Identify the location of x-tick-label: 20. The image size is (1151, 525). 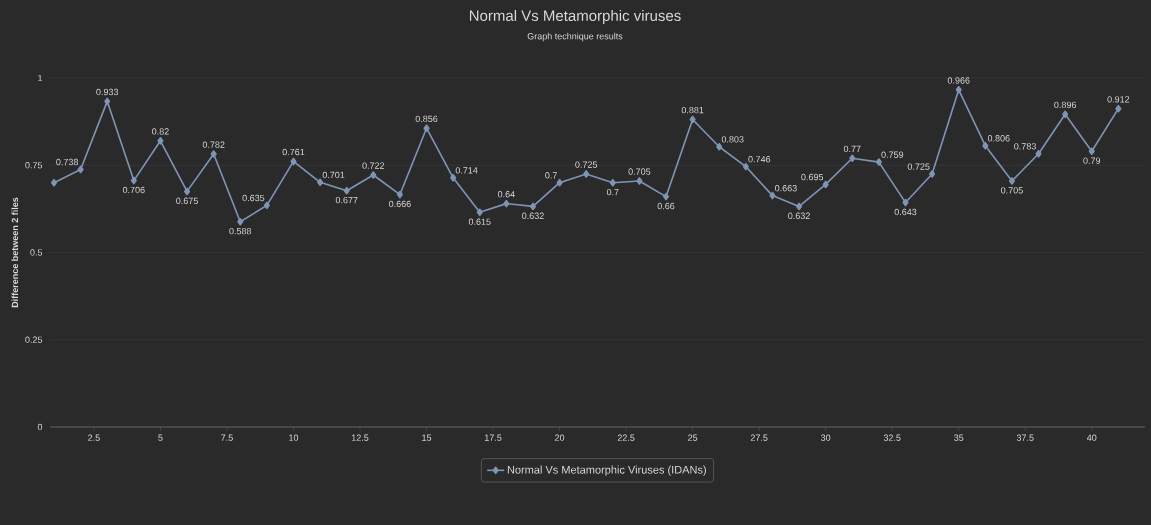
(560, 437).